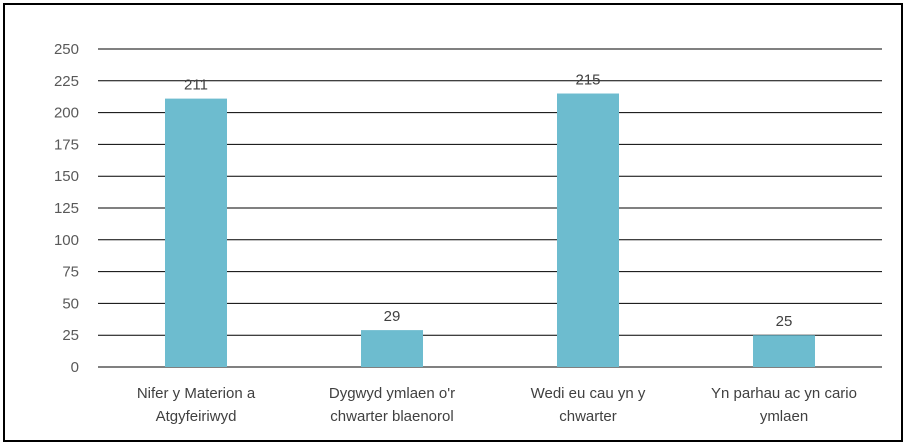 The image size is (908, 447). What do you see at coordinates (70, 303) in the screenshot?
I see `y-tick-label: 50` at bounding box center [70, 303].